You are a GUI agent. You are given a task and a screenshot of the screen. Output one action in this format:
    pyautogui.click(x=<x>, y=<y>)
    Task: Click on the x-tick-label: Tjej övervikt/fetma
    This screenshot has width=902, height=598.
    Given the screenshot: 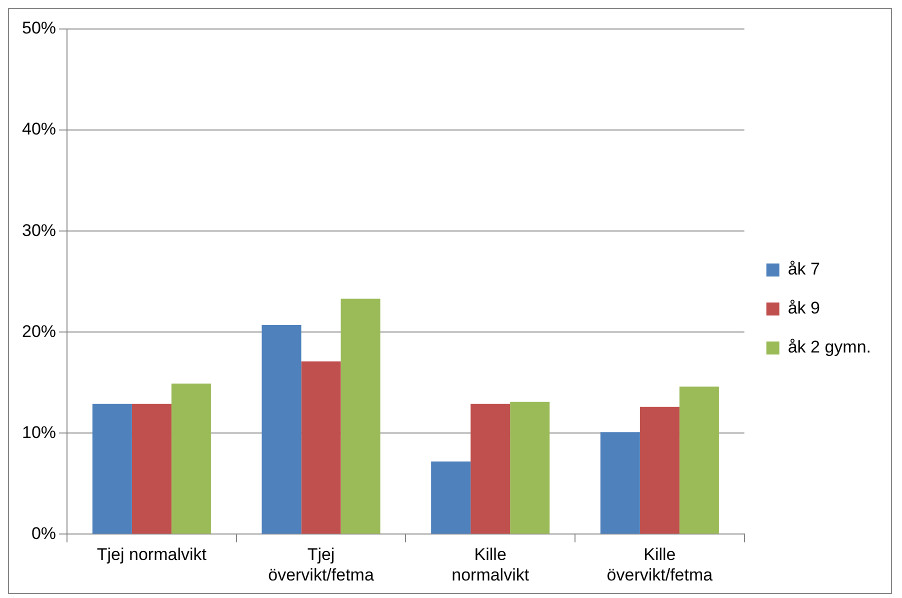 What is the action you would take?
    pyautogui.click(x=321, y=564)
    